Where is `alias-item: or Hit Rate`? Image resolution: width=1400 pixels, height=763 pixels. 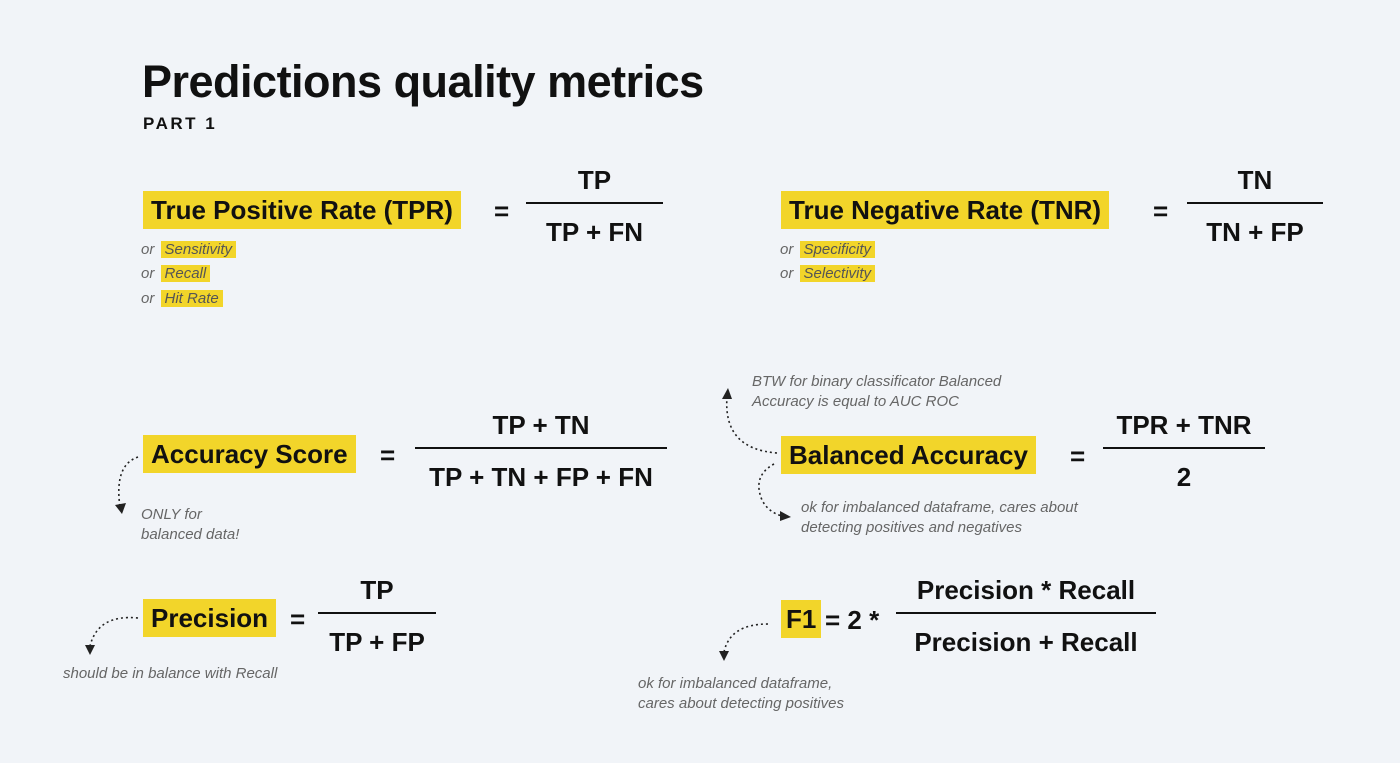 alias-item: or Hit Rate is located at coordinates (188, 298).